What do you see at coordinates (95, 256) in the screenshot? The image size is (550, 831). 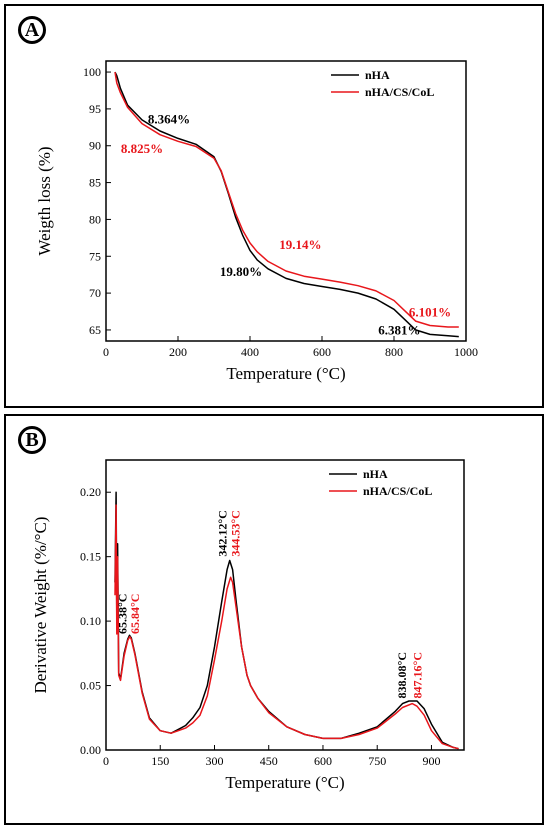 I see `y-tick-label: 75` at bounding box center [95, 256].